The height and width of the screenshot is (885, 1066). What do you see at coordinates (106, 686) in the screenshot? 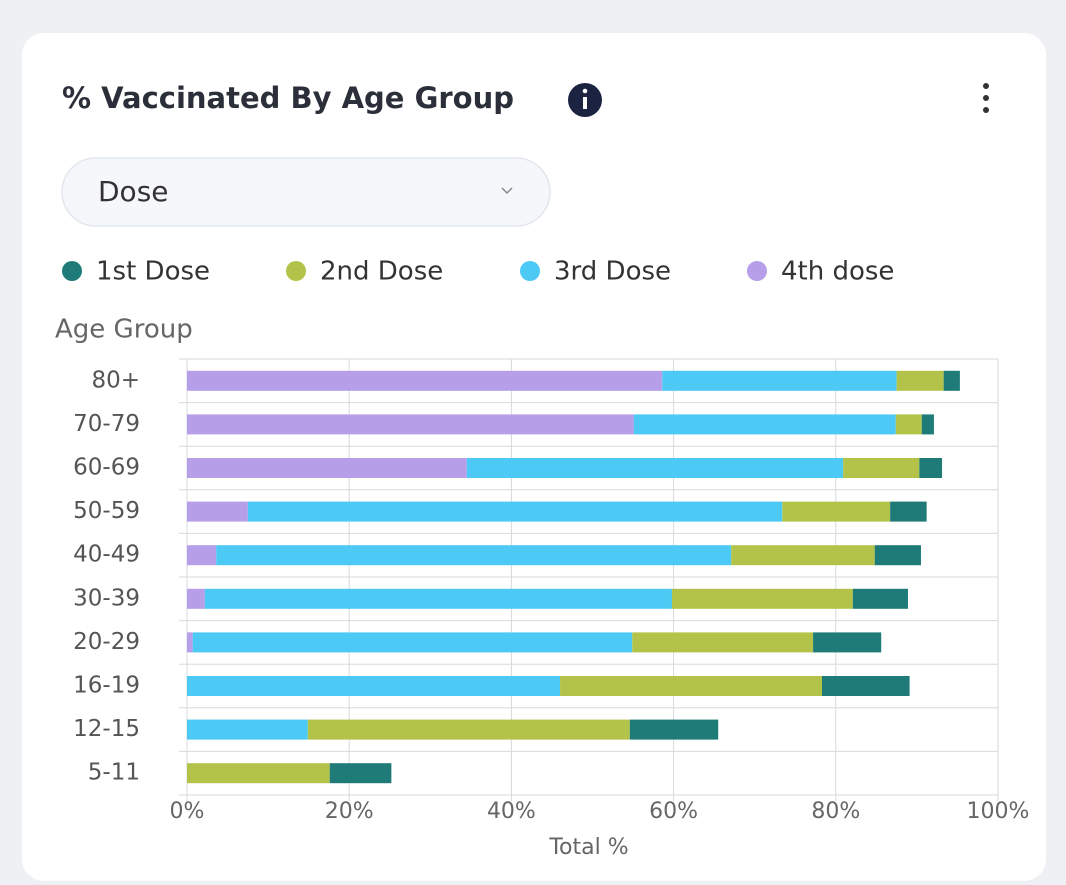
I see `y-tick-label: 16-19` at bounding box center [106, 686].